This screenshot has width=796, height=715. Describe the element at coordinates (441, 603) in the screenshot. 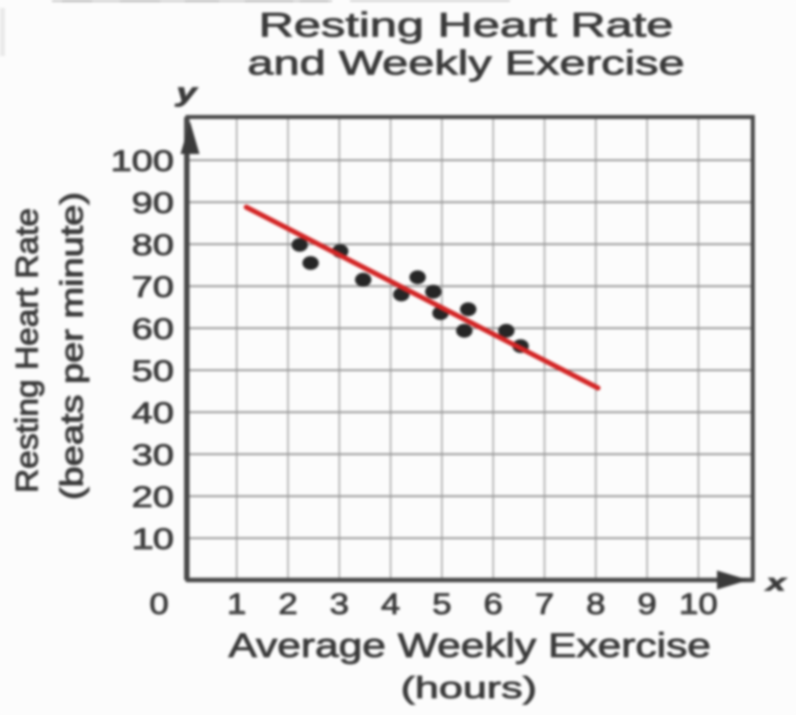

I see `svg-text: 5` at that location.